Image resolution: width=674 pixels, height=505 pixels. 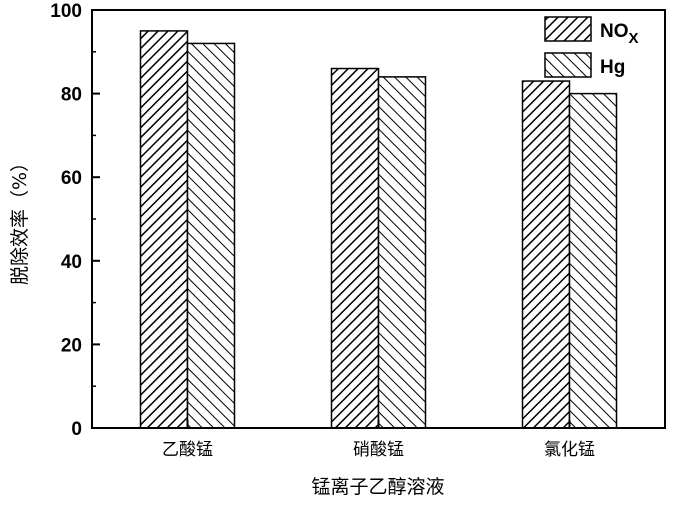 I want to click on legend-label-nox: NOX, so click(x=619, y=34).